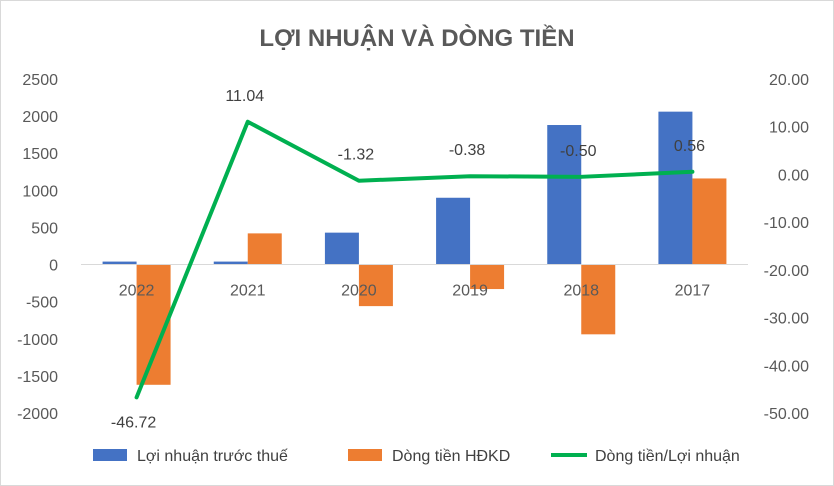 The width and height of the screenshot is (834, 486). Describe the element at coordinates (244, 96) in the screenshot. I see `ratio-data-label: 11.04` at that location.